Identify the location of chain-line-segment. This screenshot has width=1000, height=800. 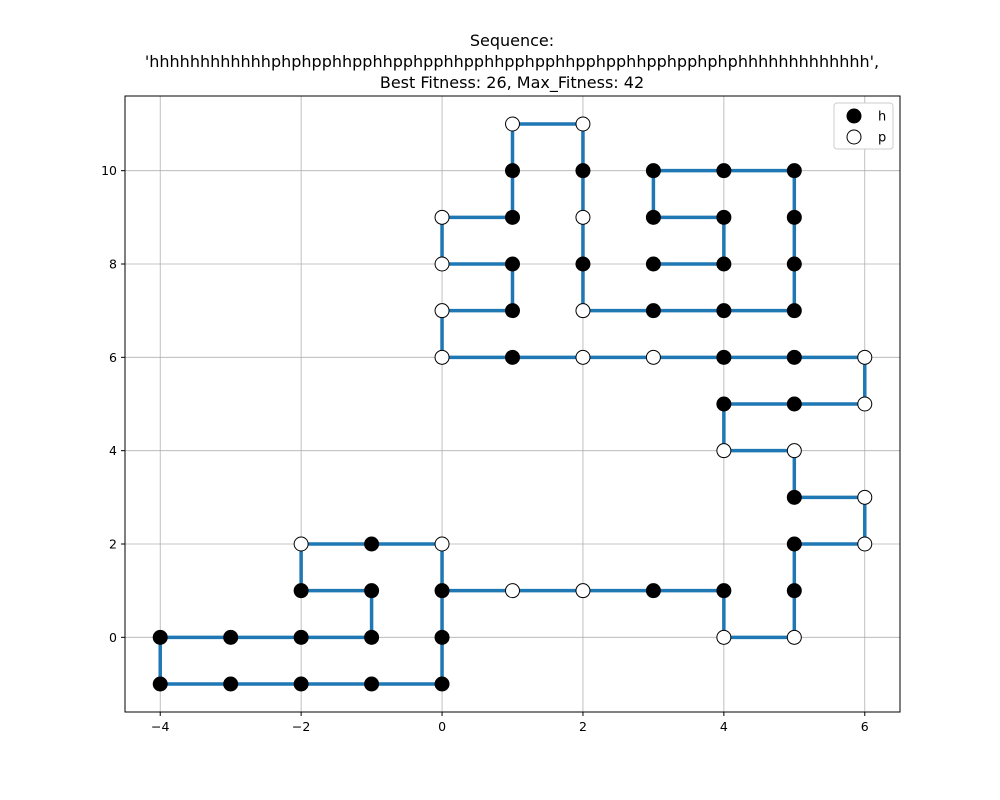
(302, 591).